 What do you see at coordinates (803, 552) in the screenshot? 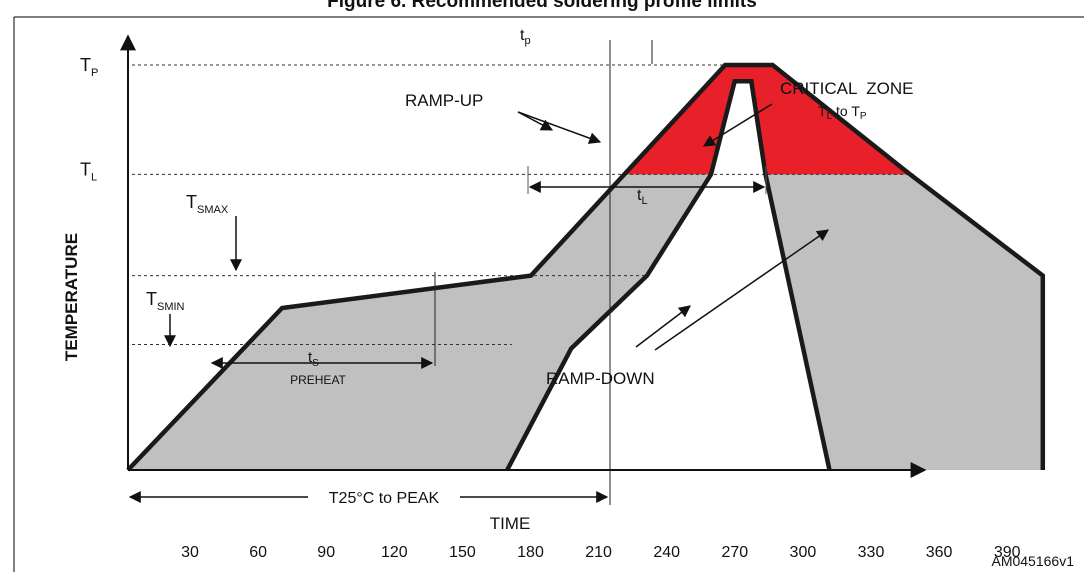
I see `x-tick-label: 300` at bounding box center [803, 552].